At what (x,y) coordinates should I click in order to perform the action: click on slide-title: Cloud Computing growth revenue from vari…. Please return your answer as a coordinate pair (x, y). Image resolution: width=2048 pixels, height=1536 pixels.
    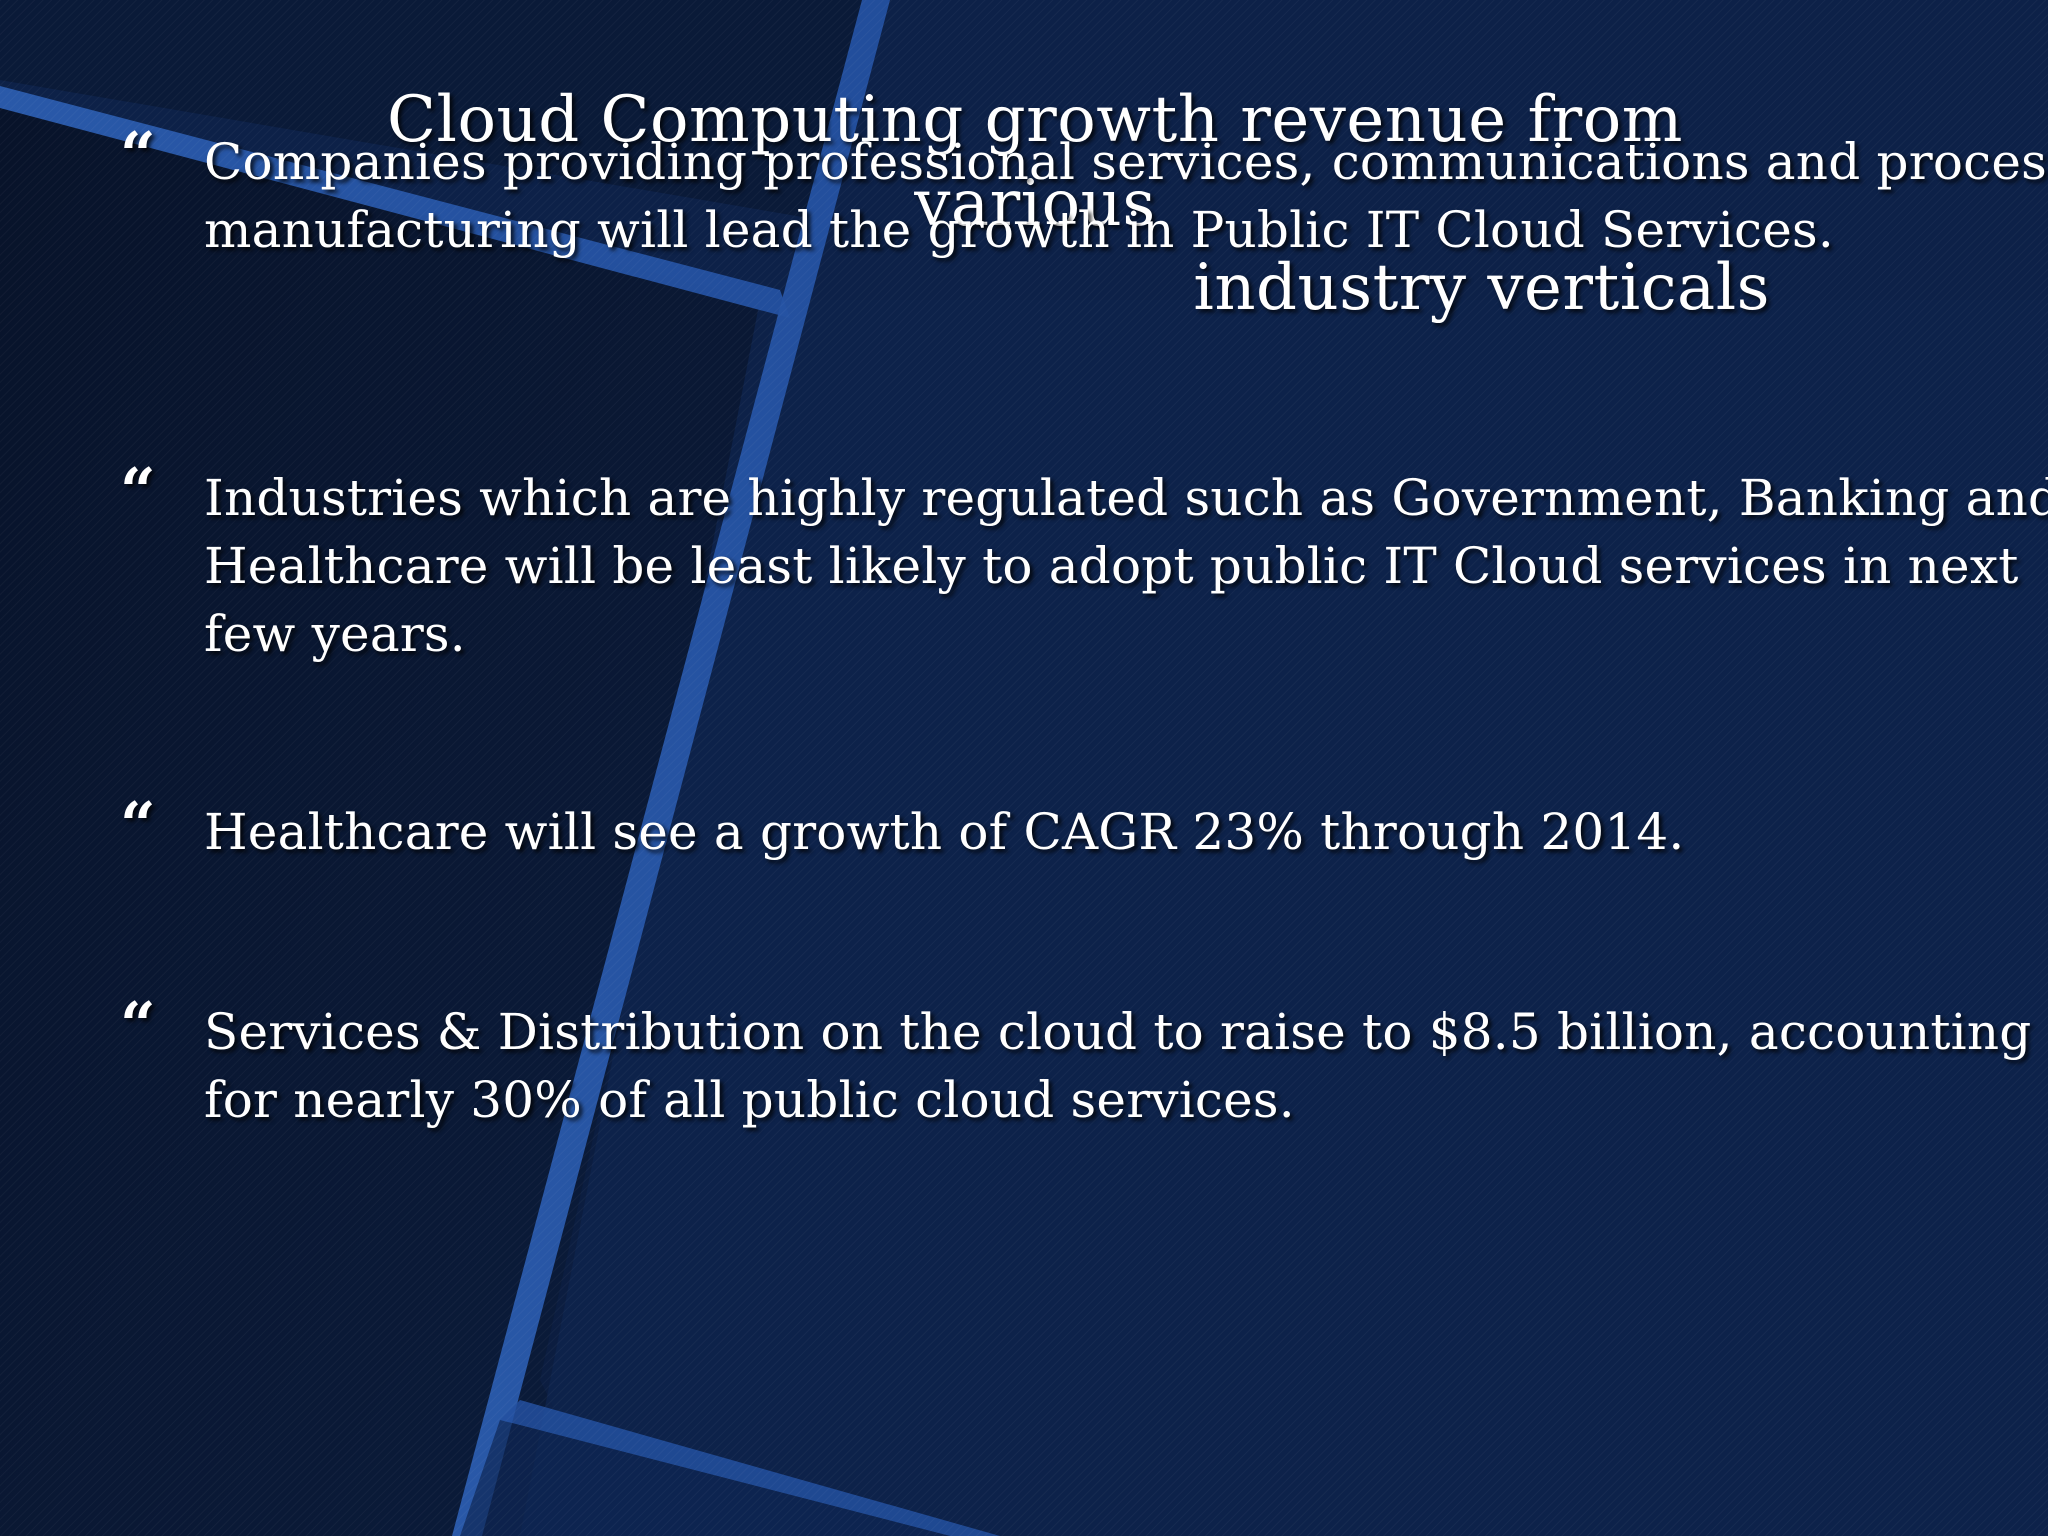
    Looking at the image, I should click on (1035, 204).